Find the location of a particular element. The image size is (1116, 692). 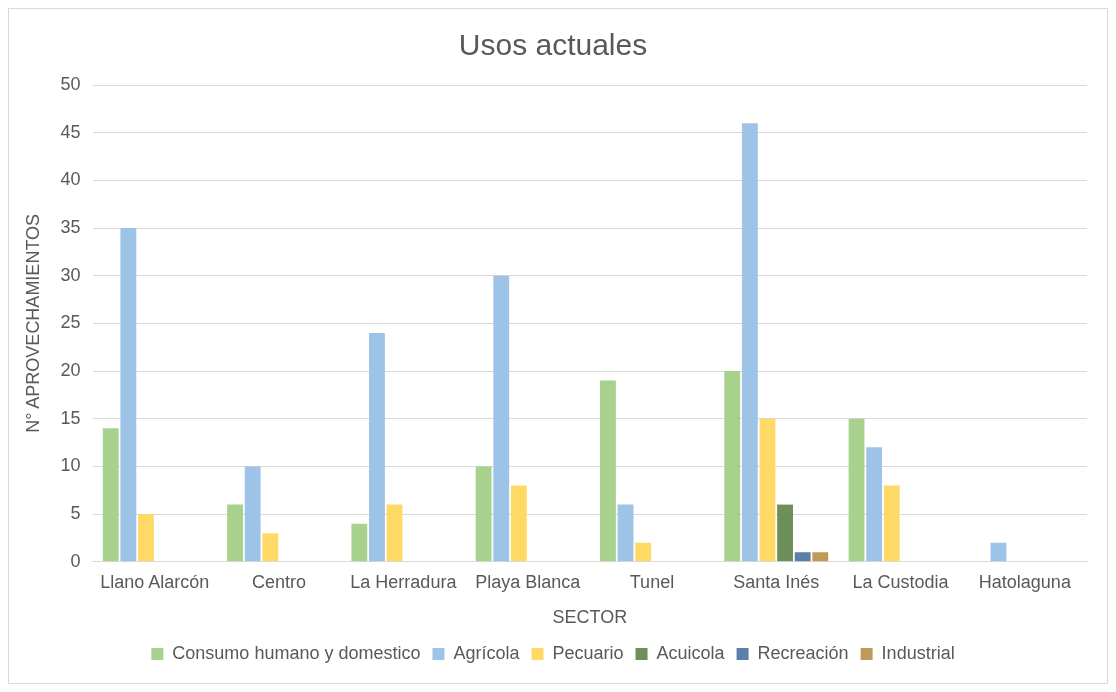

y-tick-label: 5 is located at coordinates (75, 513).